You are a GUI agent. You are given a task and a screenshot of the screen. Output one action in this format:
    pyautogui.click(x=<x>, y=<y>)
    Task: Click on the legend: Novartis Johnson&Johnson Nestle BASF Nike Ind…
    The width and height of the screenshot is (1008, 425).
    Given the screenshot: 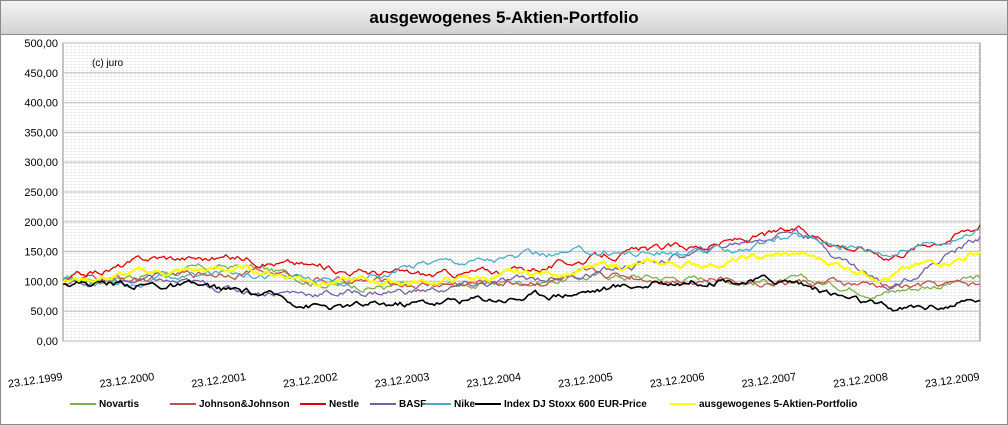 What is the action you would take?
    pyautogui.click(x=520, y=405)
    